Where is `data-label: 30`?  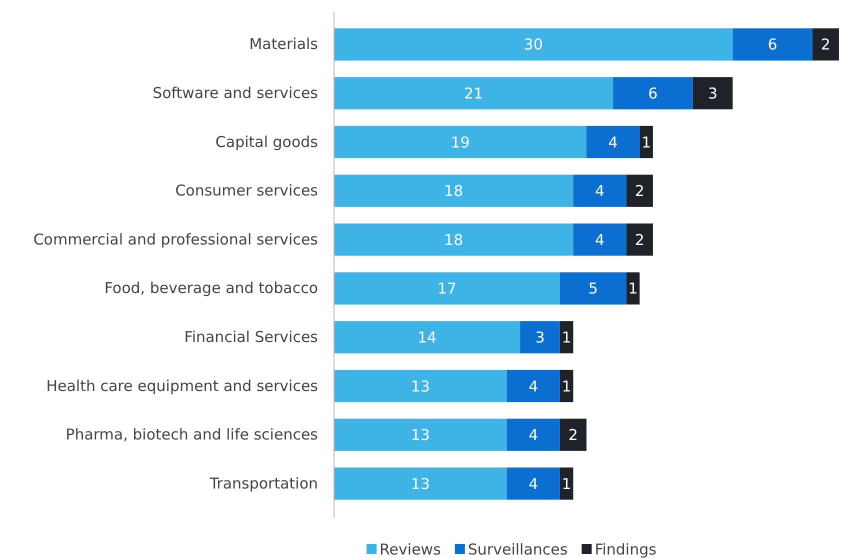
data-label: 30 is located at coordinates (533, 45).